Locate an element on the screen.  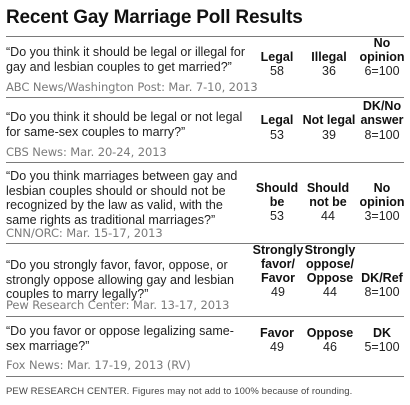
column-header: DK/Ref is located at coordinates (382, 278).